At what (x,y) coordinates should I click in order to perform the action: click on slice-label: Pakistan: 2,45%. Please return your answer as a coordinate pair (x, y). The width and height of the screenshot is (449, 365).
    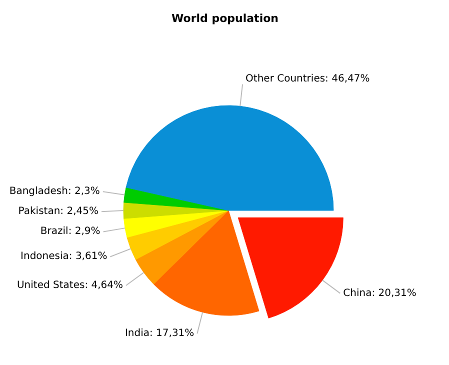
    Looking at the image, I should click on (58, 212).